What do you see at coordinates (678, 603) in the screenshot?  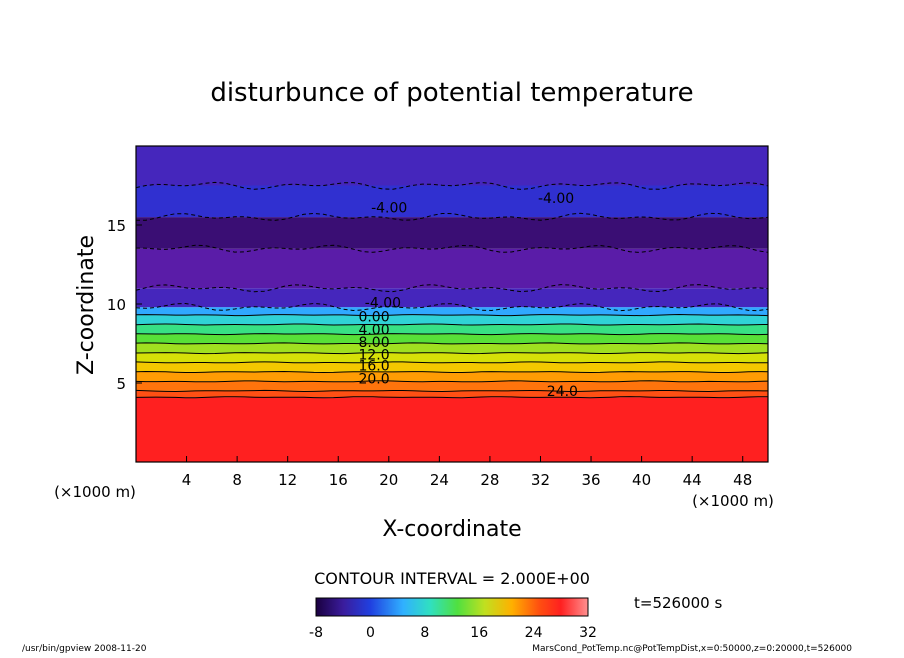 I see `time-label: t=526000 s` at bounding box center [678, 603].